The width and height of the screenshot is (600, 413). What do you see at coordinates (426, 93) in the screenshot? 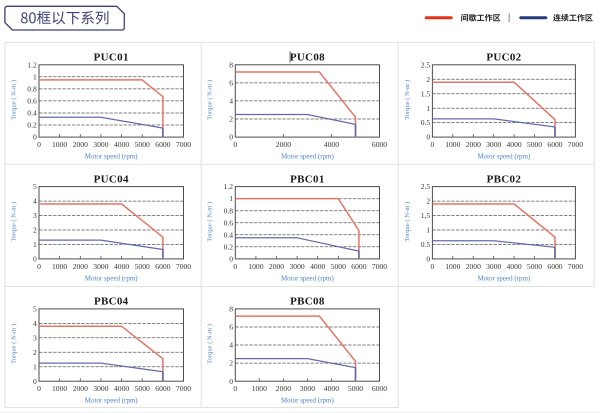
I see `svg-text: 1.5` at bounding box center [426, 93].